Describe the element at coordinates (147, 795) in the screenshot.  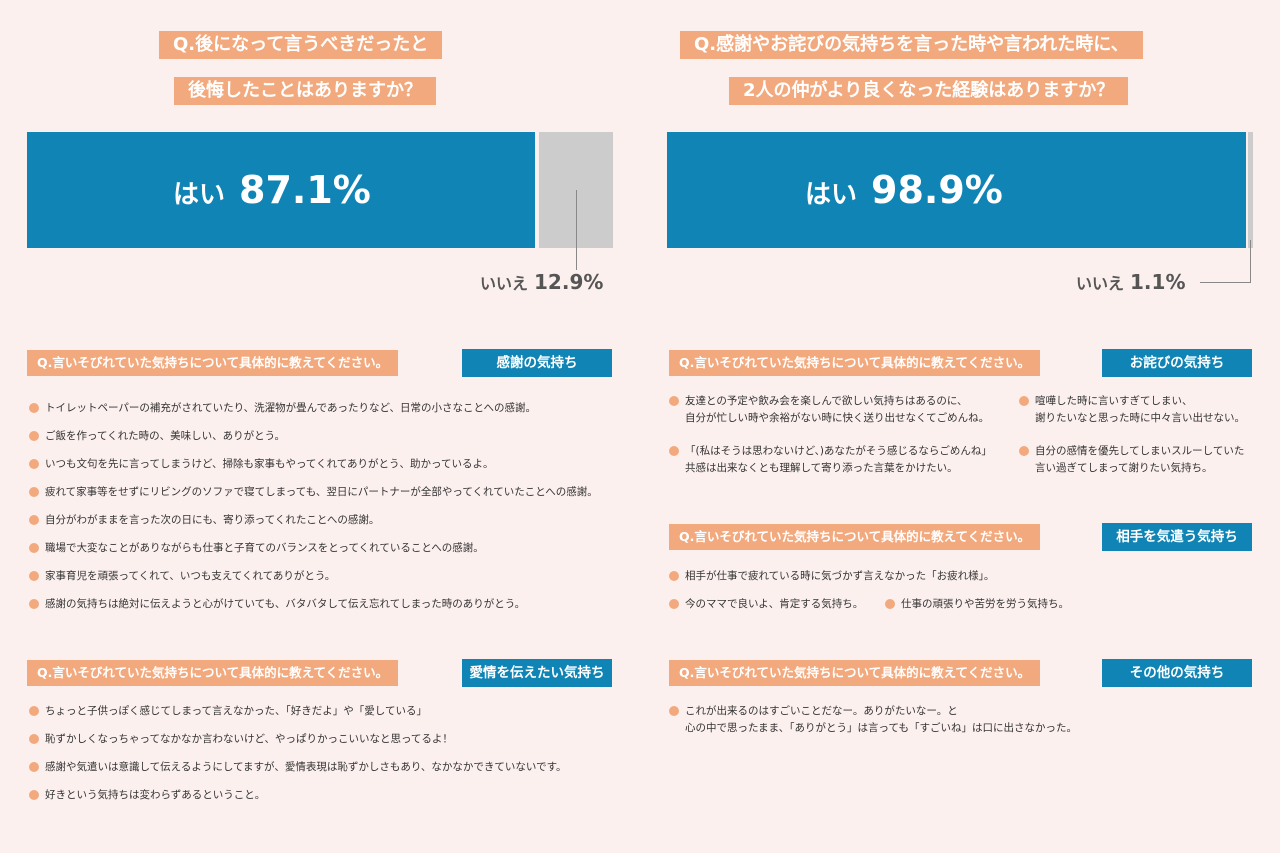
I see `list-item: 好きという気持ちは変わらずあるということ。` at that location.